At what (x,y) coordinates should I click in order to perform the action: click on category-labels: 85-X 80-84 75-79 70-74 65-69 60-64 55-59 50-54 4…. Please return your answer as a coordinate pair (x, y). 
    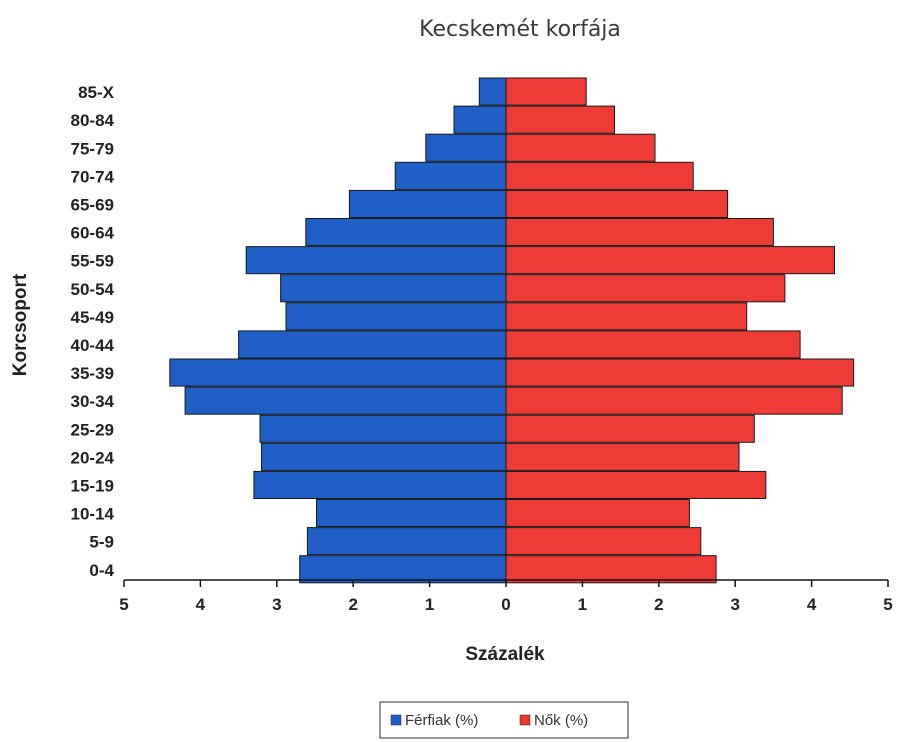
    Looking at the image, I should click on (93, 331).